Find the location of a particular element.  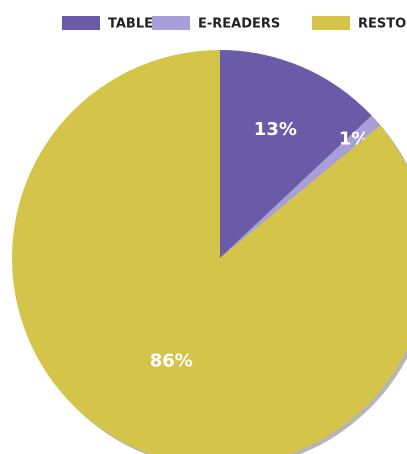

slice-label: 13% is located at coordinates (275, 129).